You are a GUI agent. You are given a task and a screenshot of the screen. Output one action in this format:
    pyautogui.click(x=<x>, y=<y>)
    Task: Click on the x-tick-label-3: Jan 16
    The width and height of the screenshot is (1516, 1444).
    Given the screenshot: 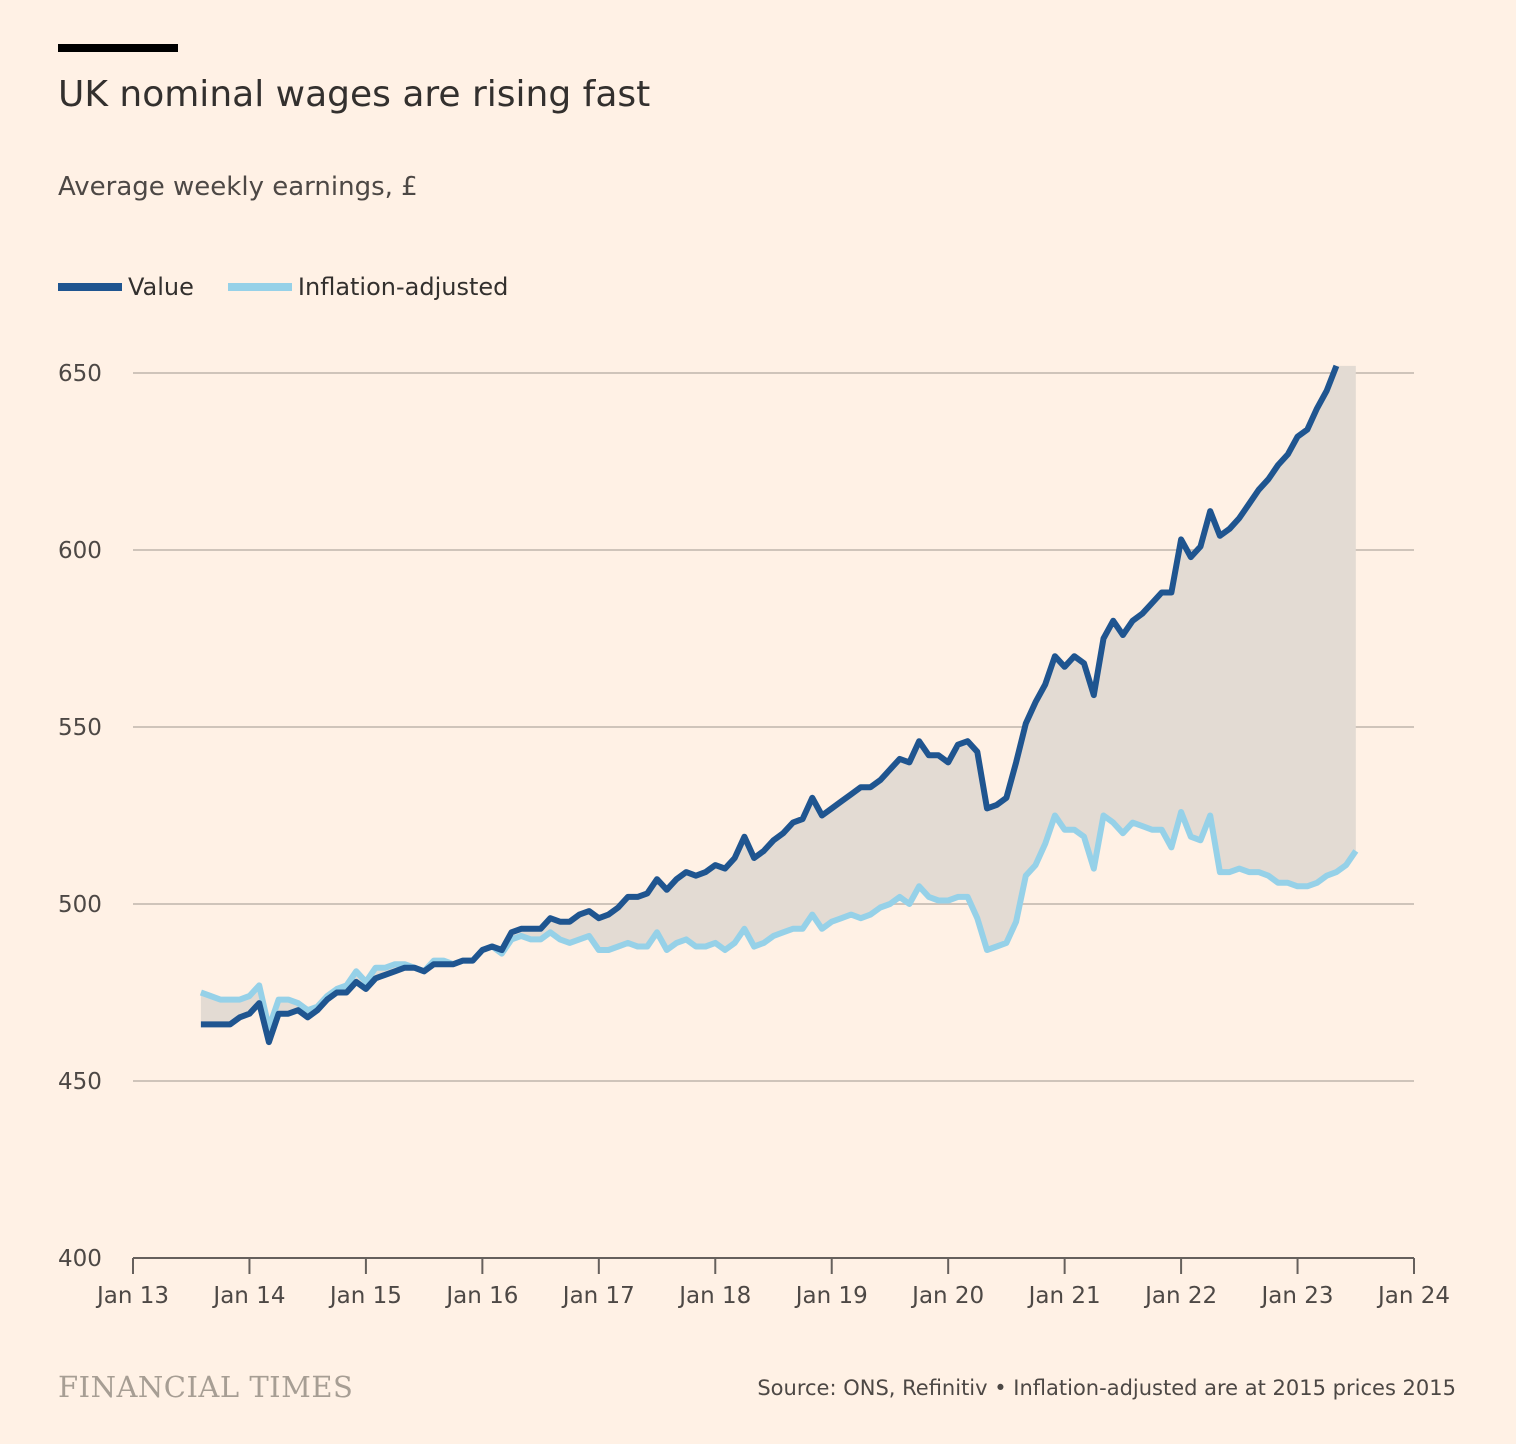 What is the action you would take?
    pyautogui.click(x=481, y=1296)
    